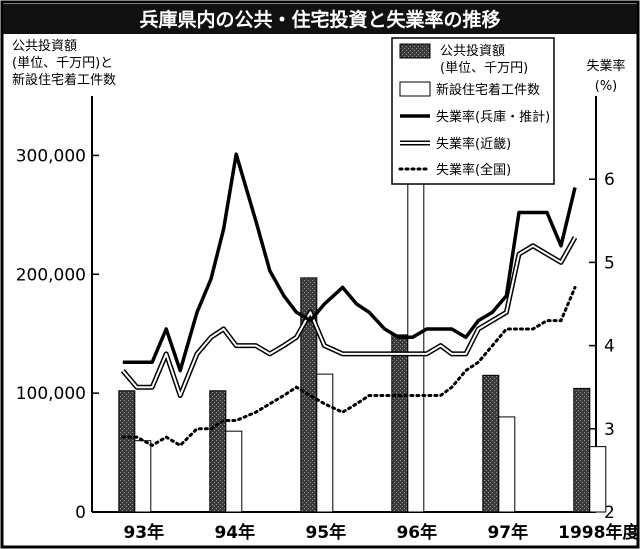 This screenshot has width=640, height=549. Describe the element at coordinates (609, 180) in the screenshot. I see `right-tick-label: 6` at that location.